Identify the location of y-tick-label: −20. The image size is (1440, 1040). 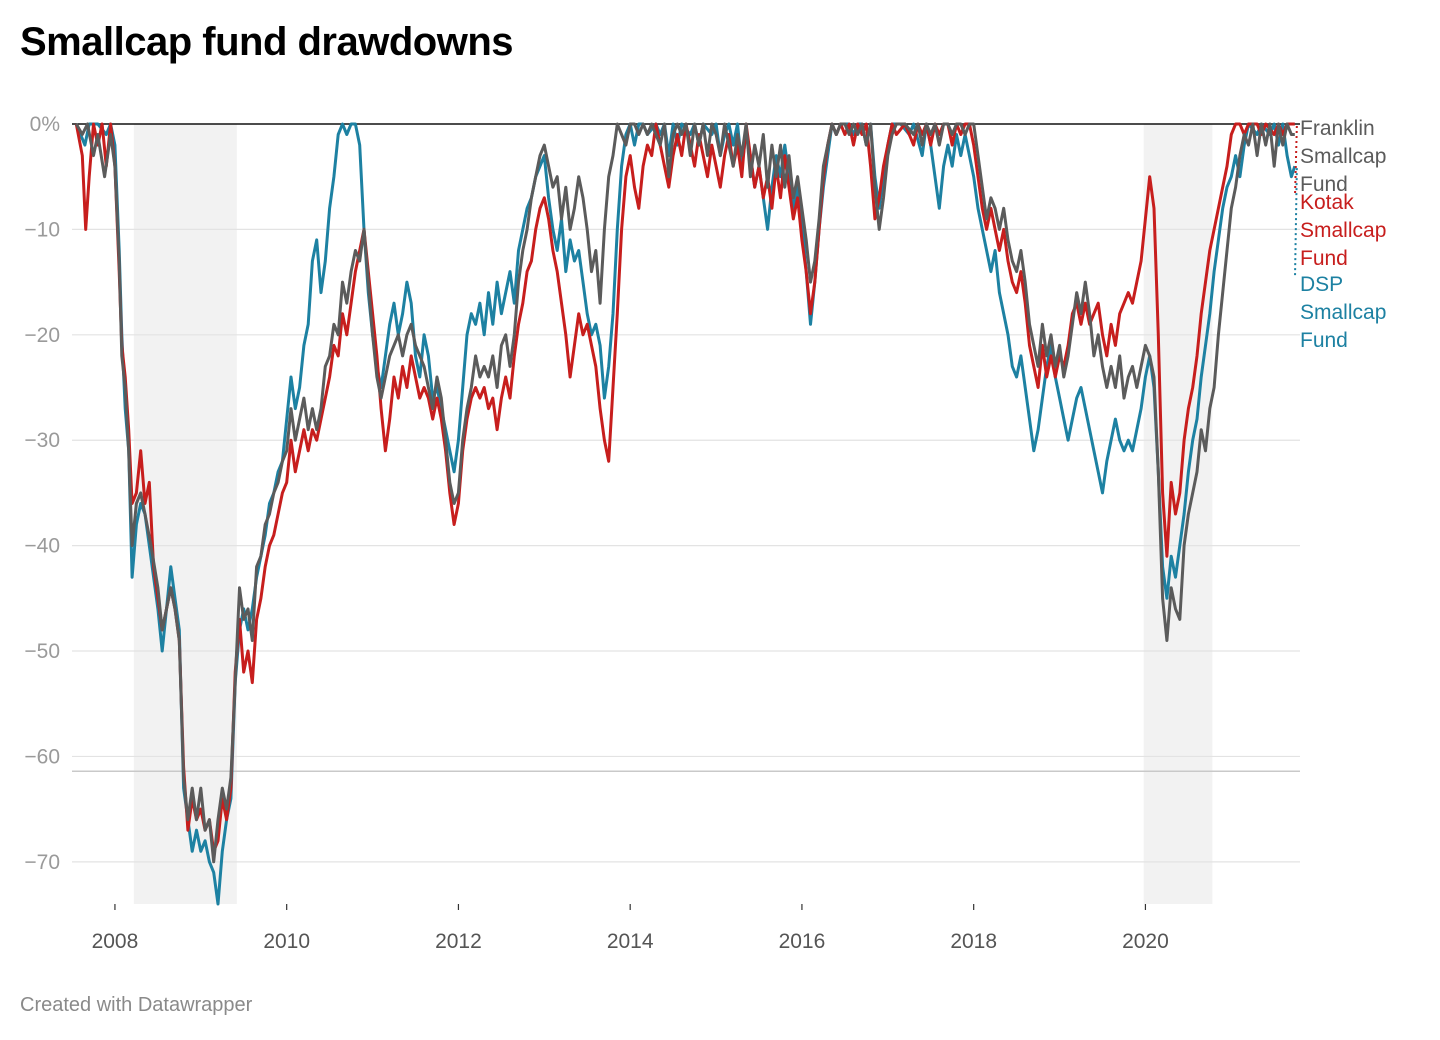
(42, 335).